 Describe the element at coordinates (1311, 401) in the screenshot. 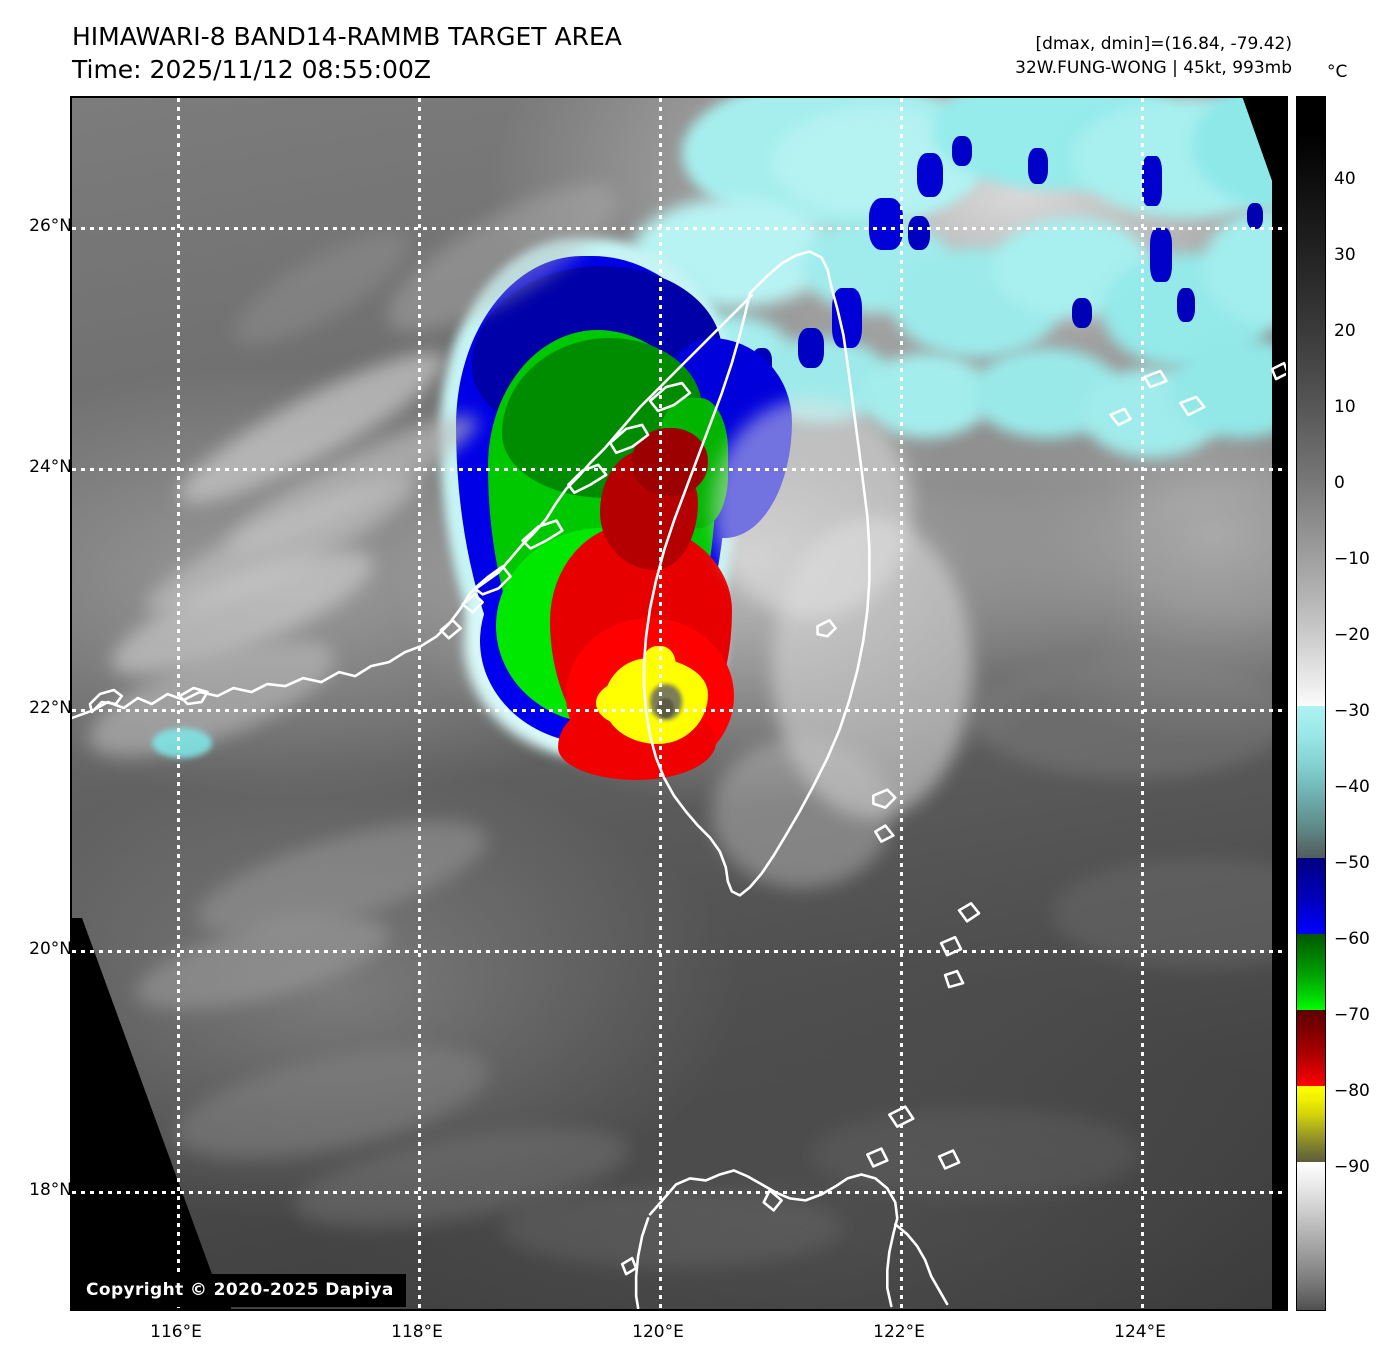

I see `colorbar-segment-grey-warm` at that location.